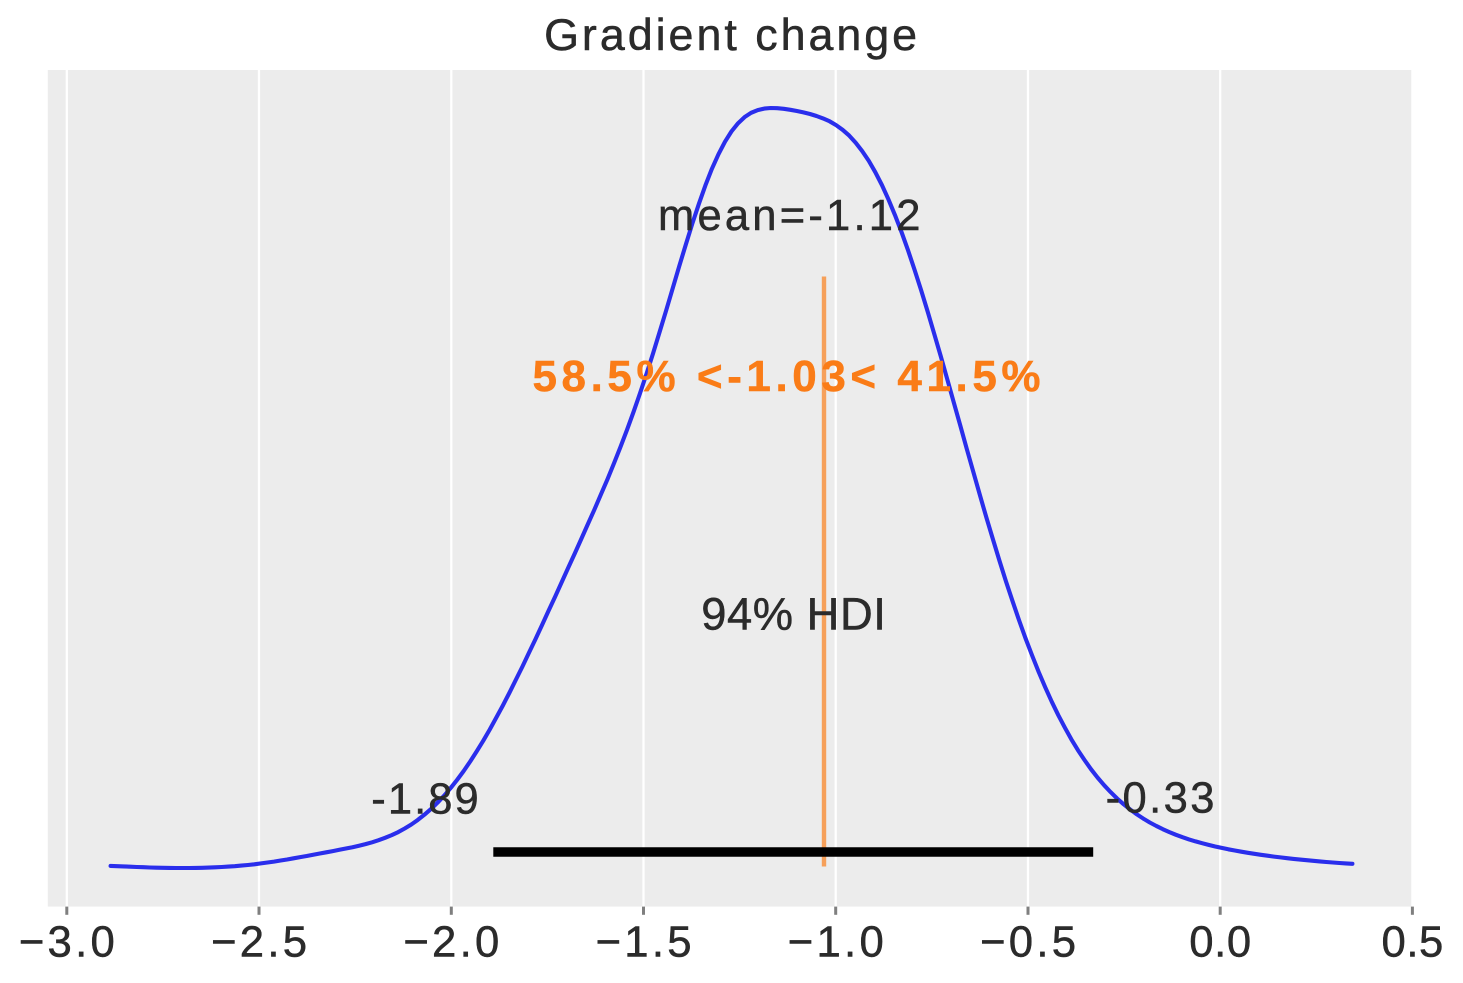 This screenshot has width=1463, height=983. What do you see at coordinates (424, 799) in the screenshot?
I see `svg-text: -1.89` at bounding box center [424, 799].